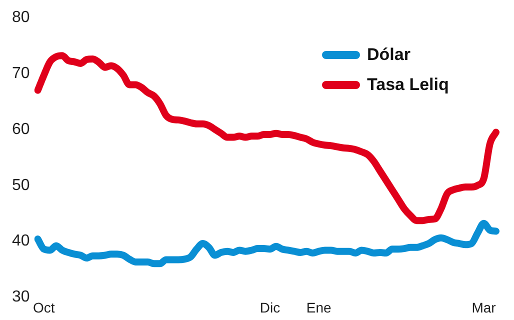 The width and height of the screenshot is (514, 320). What do you see at coordinates (388, 55) in the screenshot?
I see `legend-label: Dólar` at bounding box center [388, 55].